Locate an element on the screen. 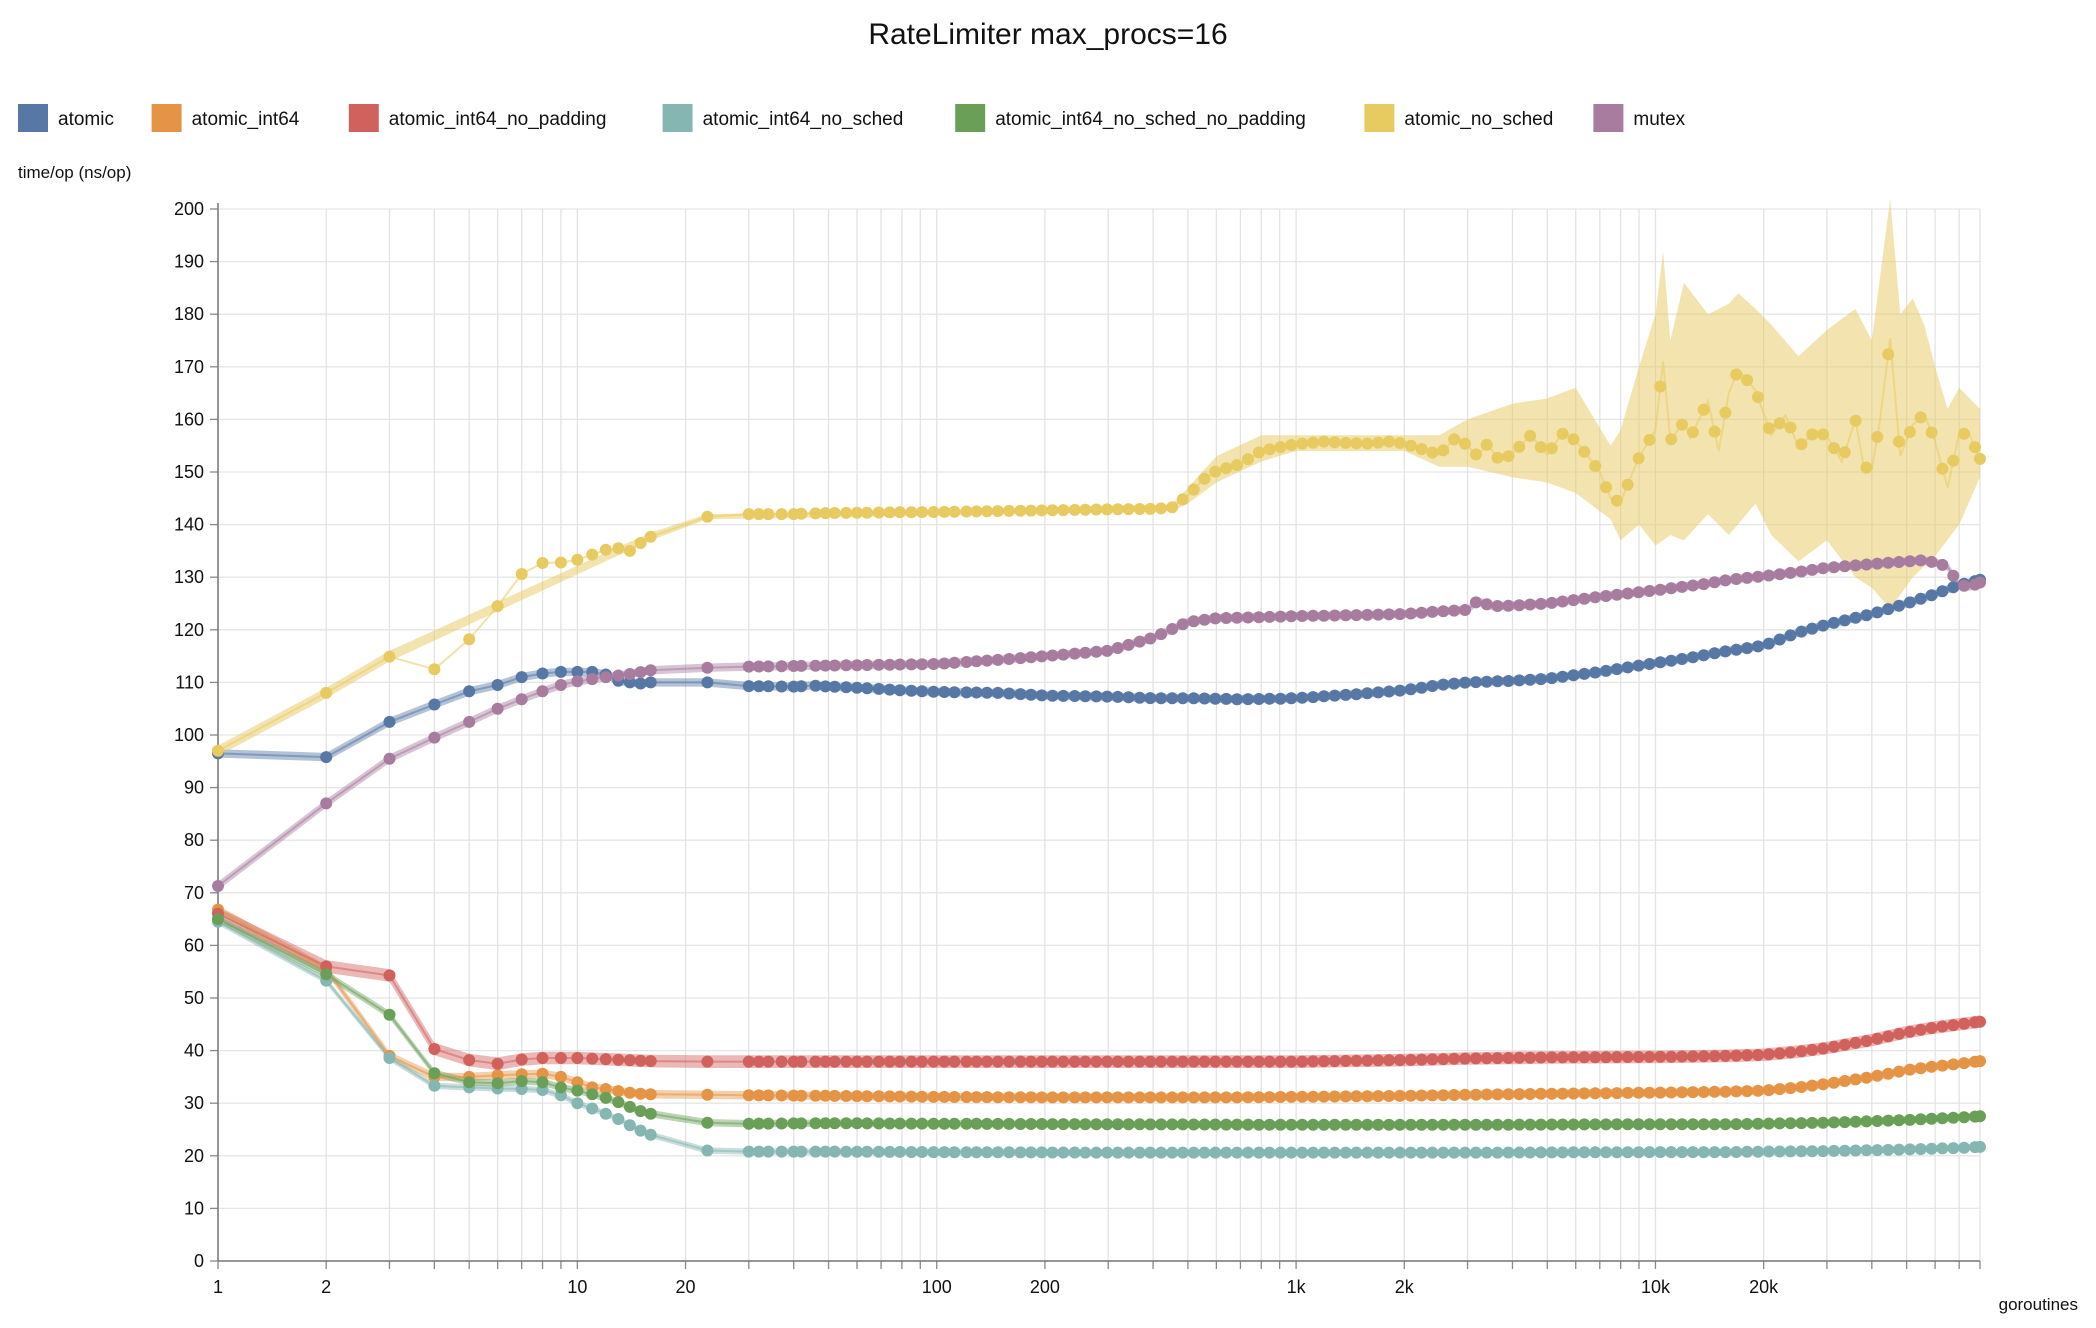 This screenshot has width=2096, height=1328. chart-title: RateLimiter max_procs=16 is located at coordinates (1047, 34).